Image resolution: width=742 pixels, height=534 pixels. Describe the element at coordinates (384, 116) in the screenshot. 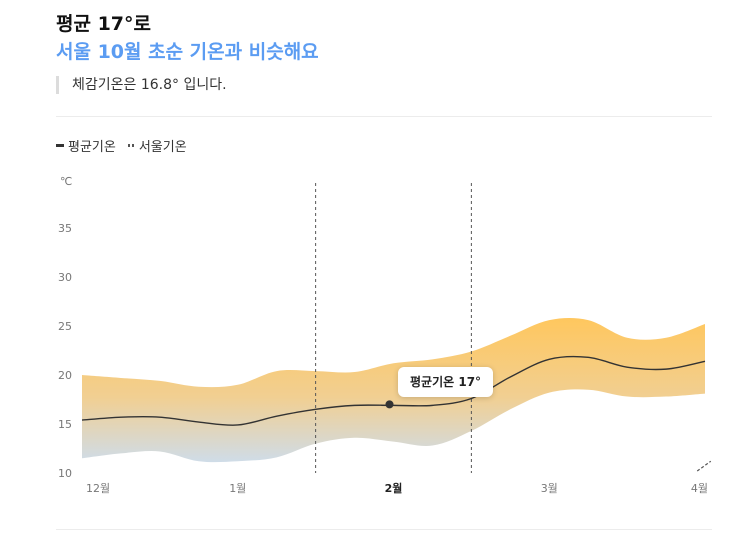

I see `top-divider` at that location.